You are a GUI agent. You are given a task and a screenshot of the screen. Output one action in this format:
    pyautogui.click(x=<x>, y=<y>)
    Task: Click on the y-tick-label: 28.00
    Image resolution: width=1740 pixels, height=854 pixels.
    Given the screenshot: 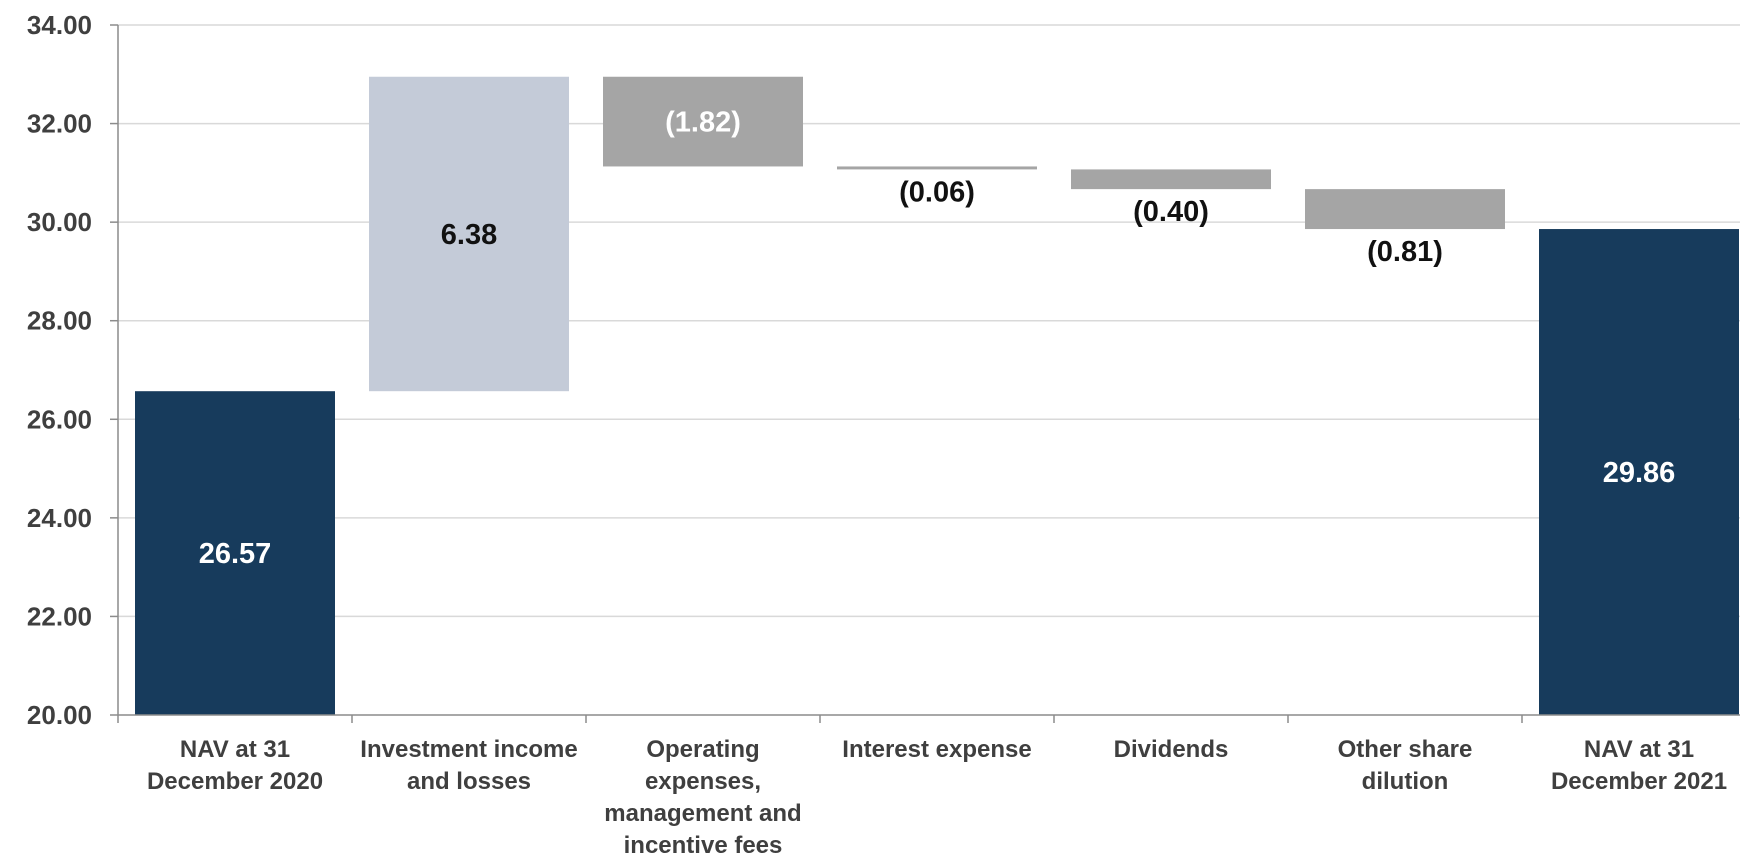 What is the action you would take?
    pyautogui.click(x=59, y=321)
    